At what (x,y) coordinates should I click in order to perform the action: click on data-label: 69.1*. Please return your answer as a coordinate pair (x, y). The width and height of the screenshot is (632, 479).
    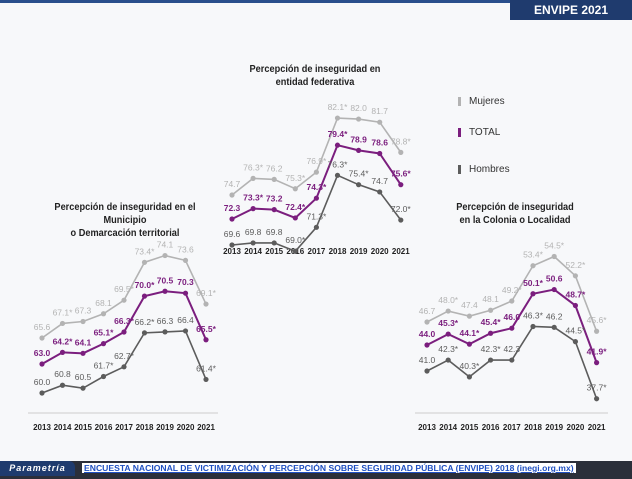
    Looking at the image, I should click on (206, 293).